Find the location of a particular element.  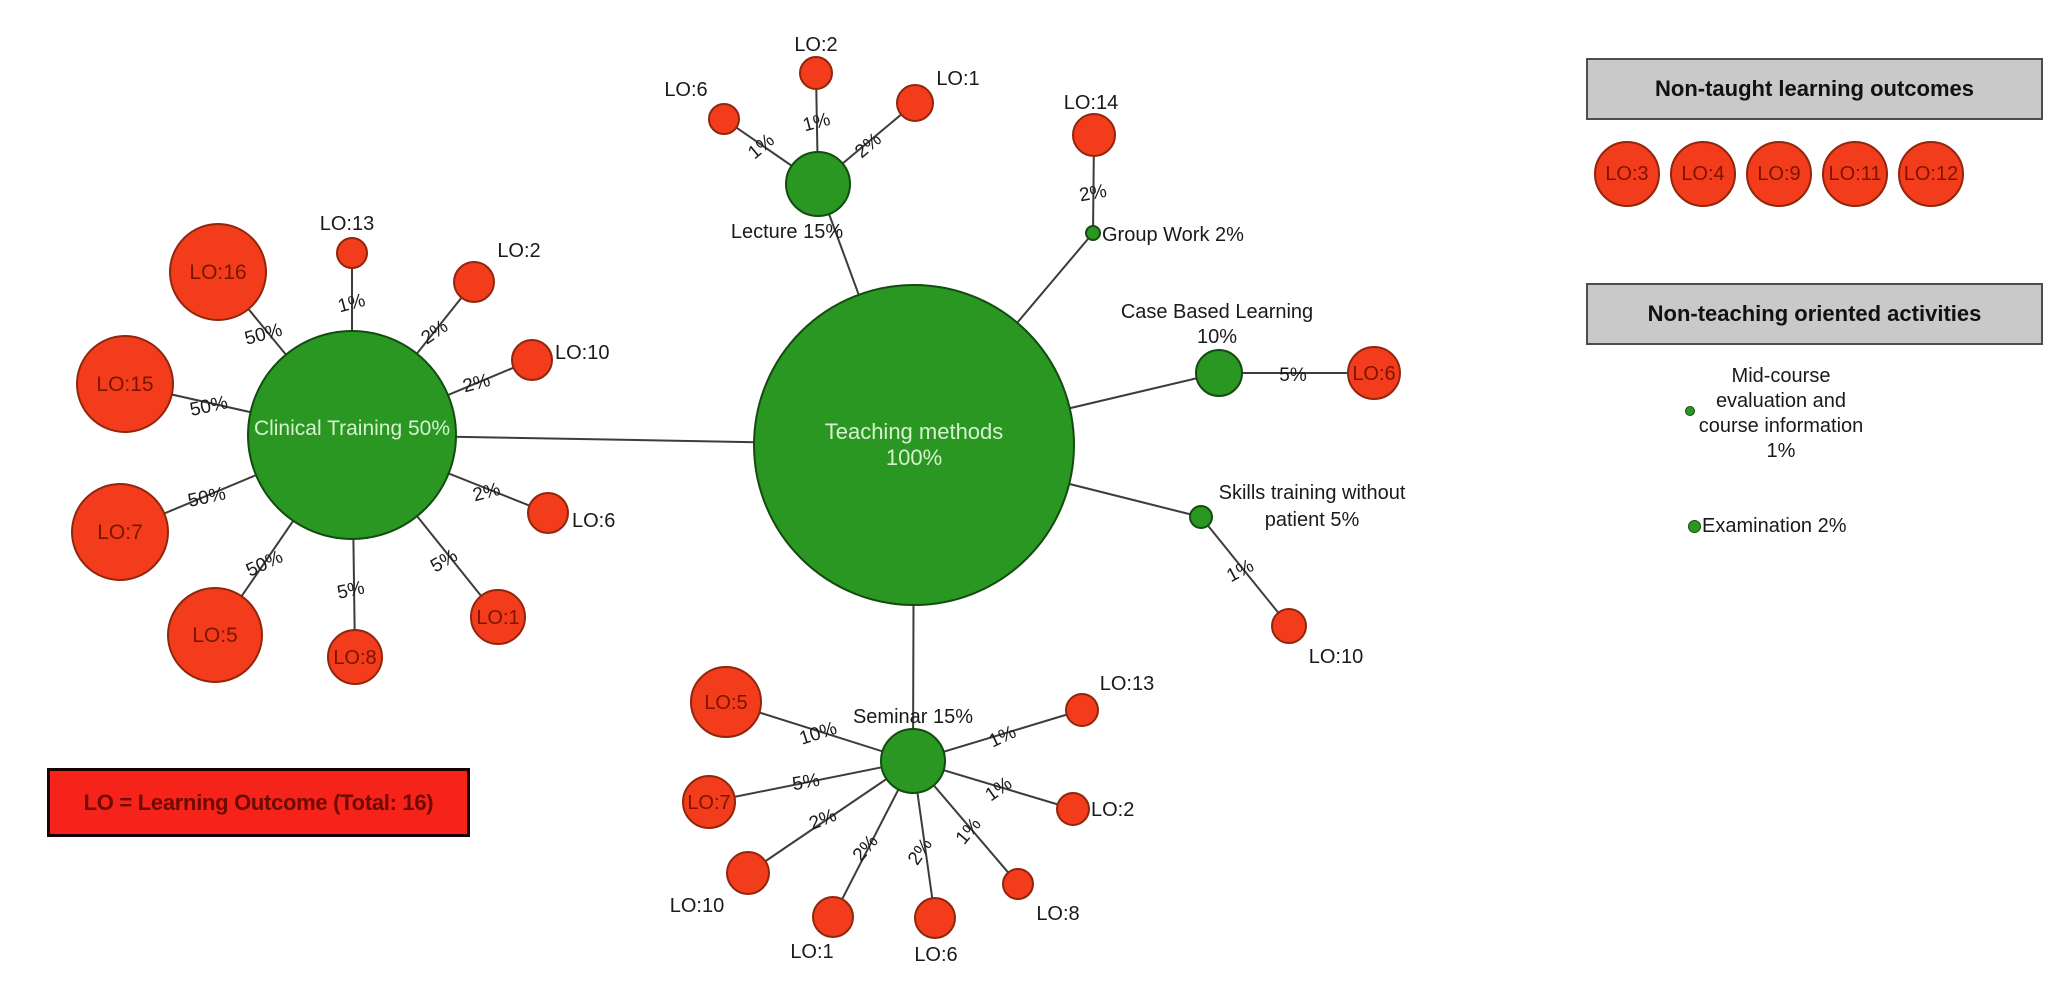

label-seminar-lo1: LO:1 is located at coordinates (811, 952).